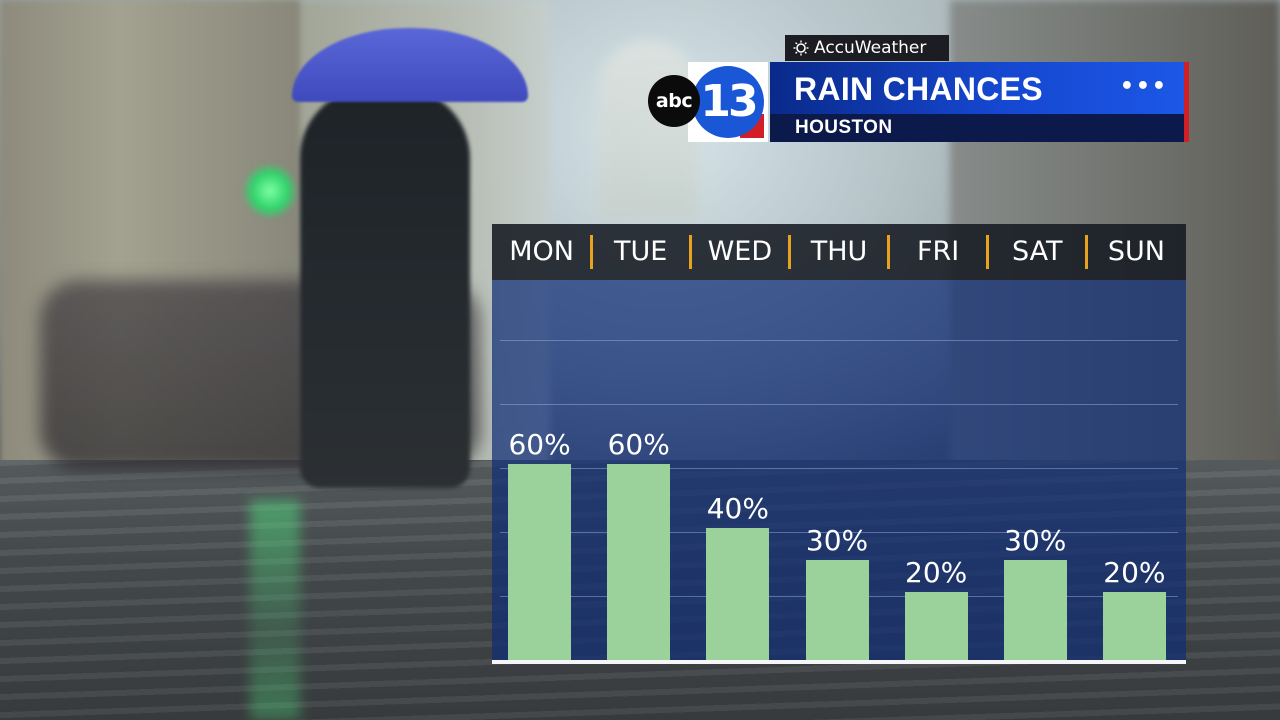  What do you see at coordinates (270, 191) in the screenshot?
I see `pharmacy-cross-light` at bounding box center [270, 191].